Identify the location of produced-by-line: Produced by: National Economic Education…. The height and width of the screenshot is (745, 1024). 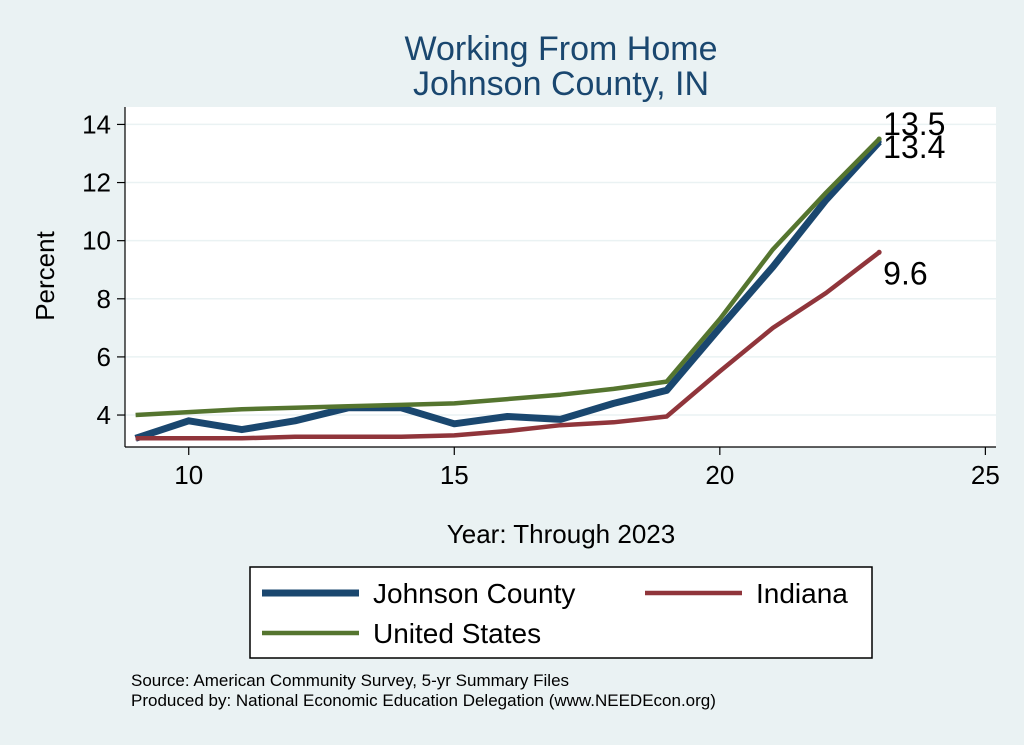
(423, 700).